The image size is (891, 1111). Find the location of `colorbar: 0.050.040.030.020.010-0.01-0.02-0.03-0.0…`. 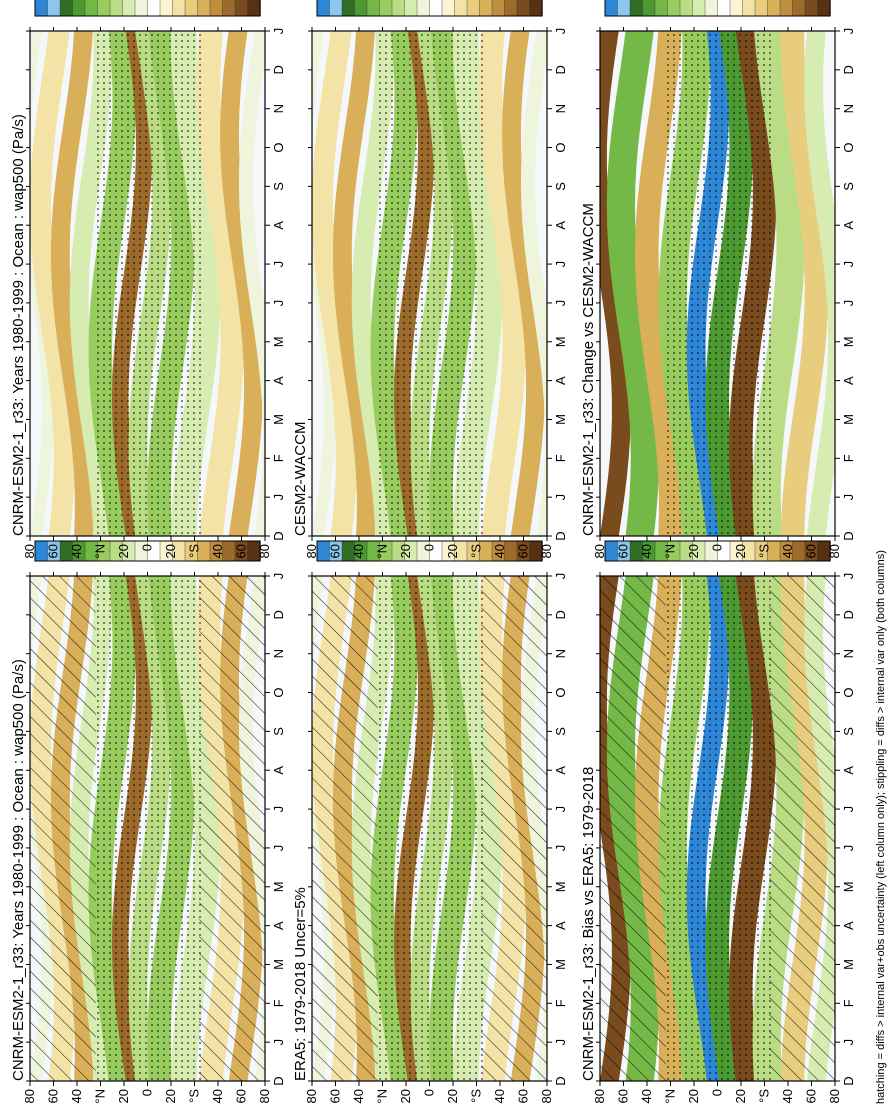

colorbar: 0.050.040.030.020.010-0.01-0.02-0.03-0.0… is located at coordinates (147, 8).